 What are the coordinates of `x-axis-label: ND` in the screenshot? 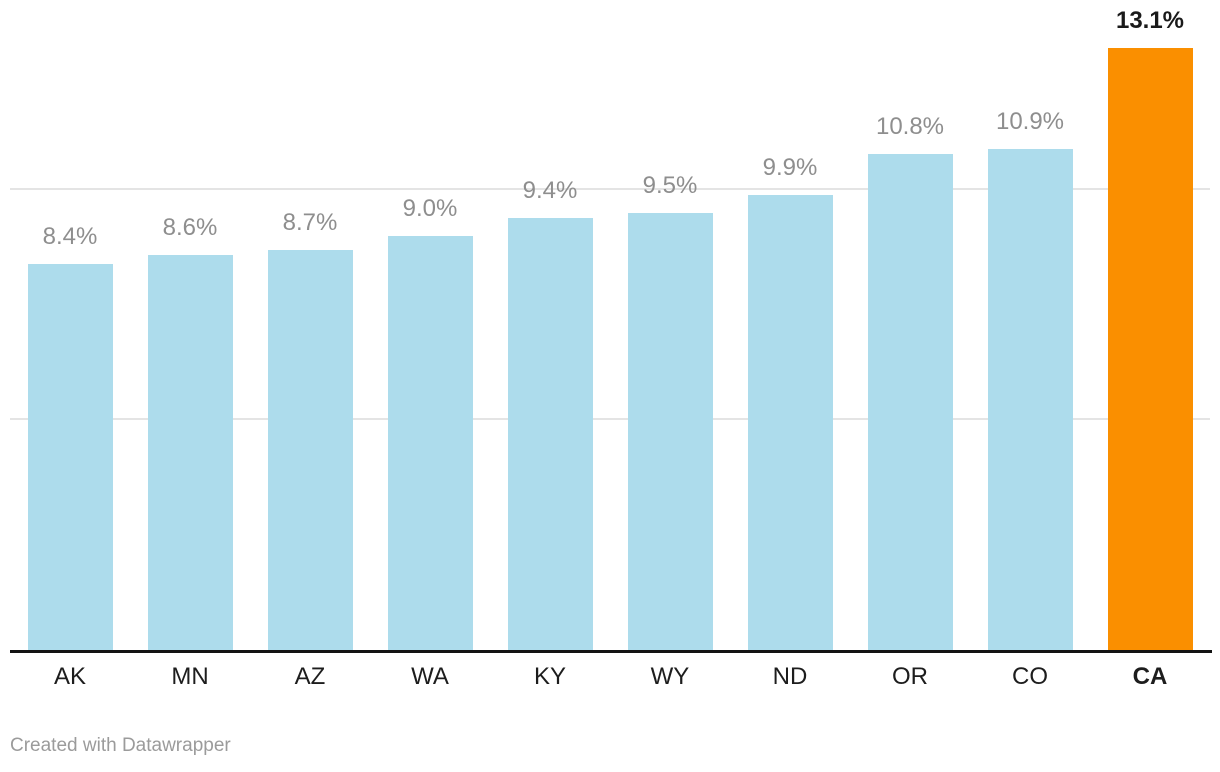 It's located at (790, 676).